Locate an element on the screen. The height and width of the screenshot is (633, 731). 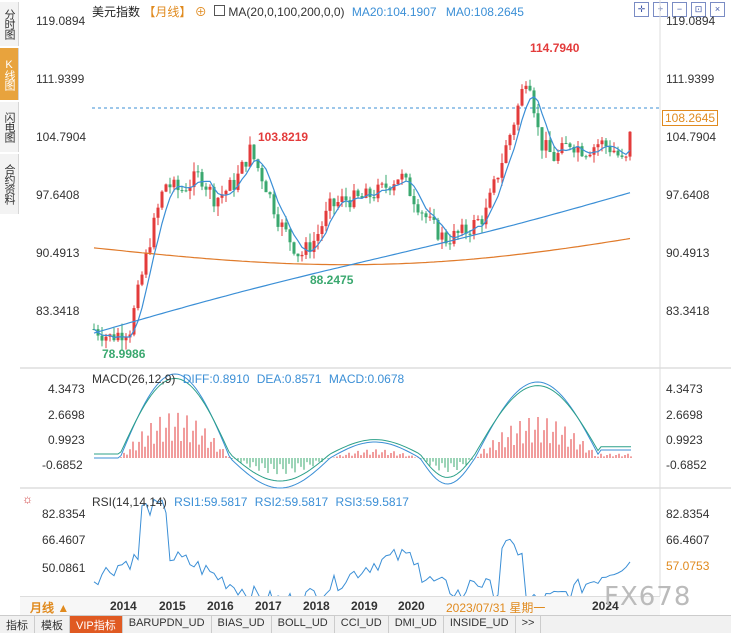
close-icon: × is located at coordinates (717, 9).